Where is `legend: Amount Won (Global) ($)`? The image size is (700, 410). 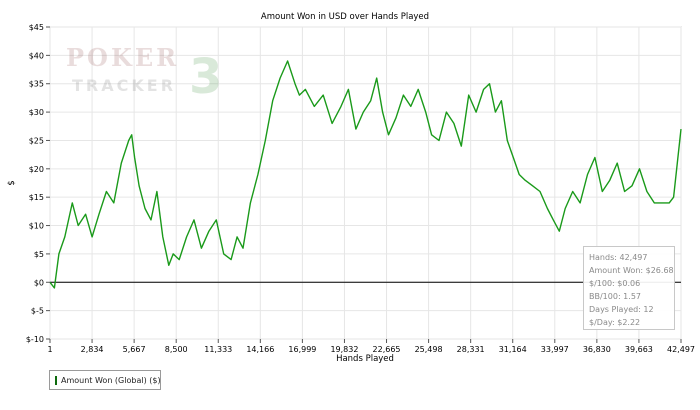
legend: Amount Won (Global) ($) is located at coordinates (105, 380).